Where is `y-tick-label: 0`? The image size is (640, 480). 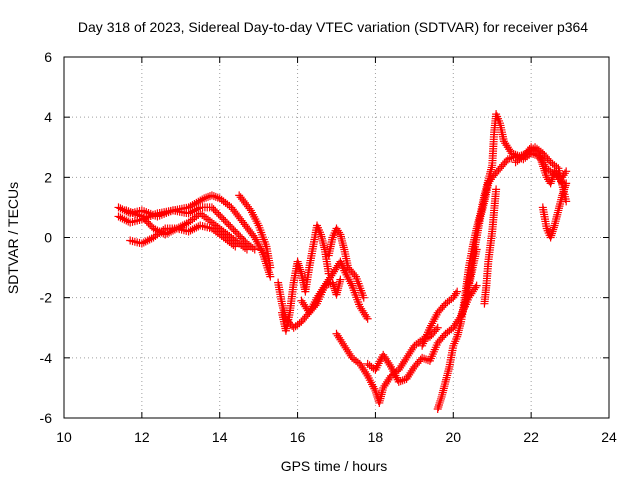 y-tick-label: 0 is located at coordinates (48, 238).